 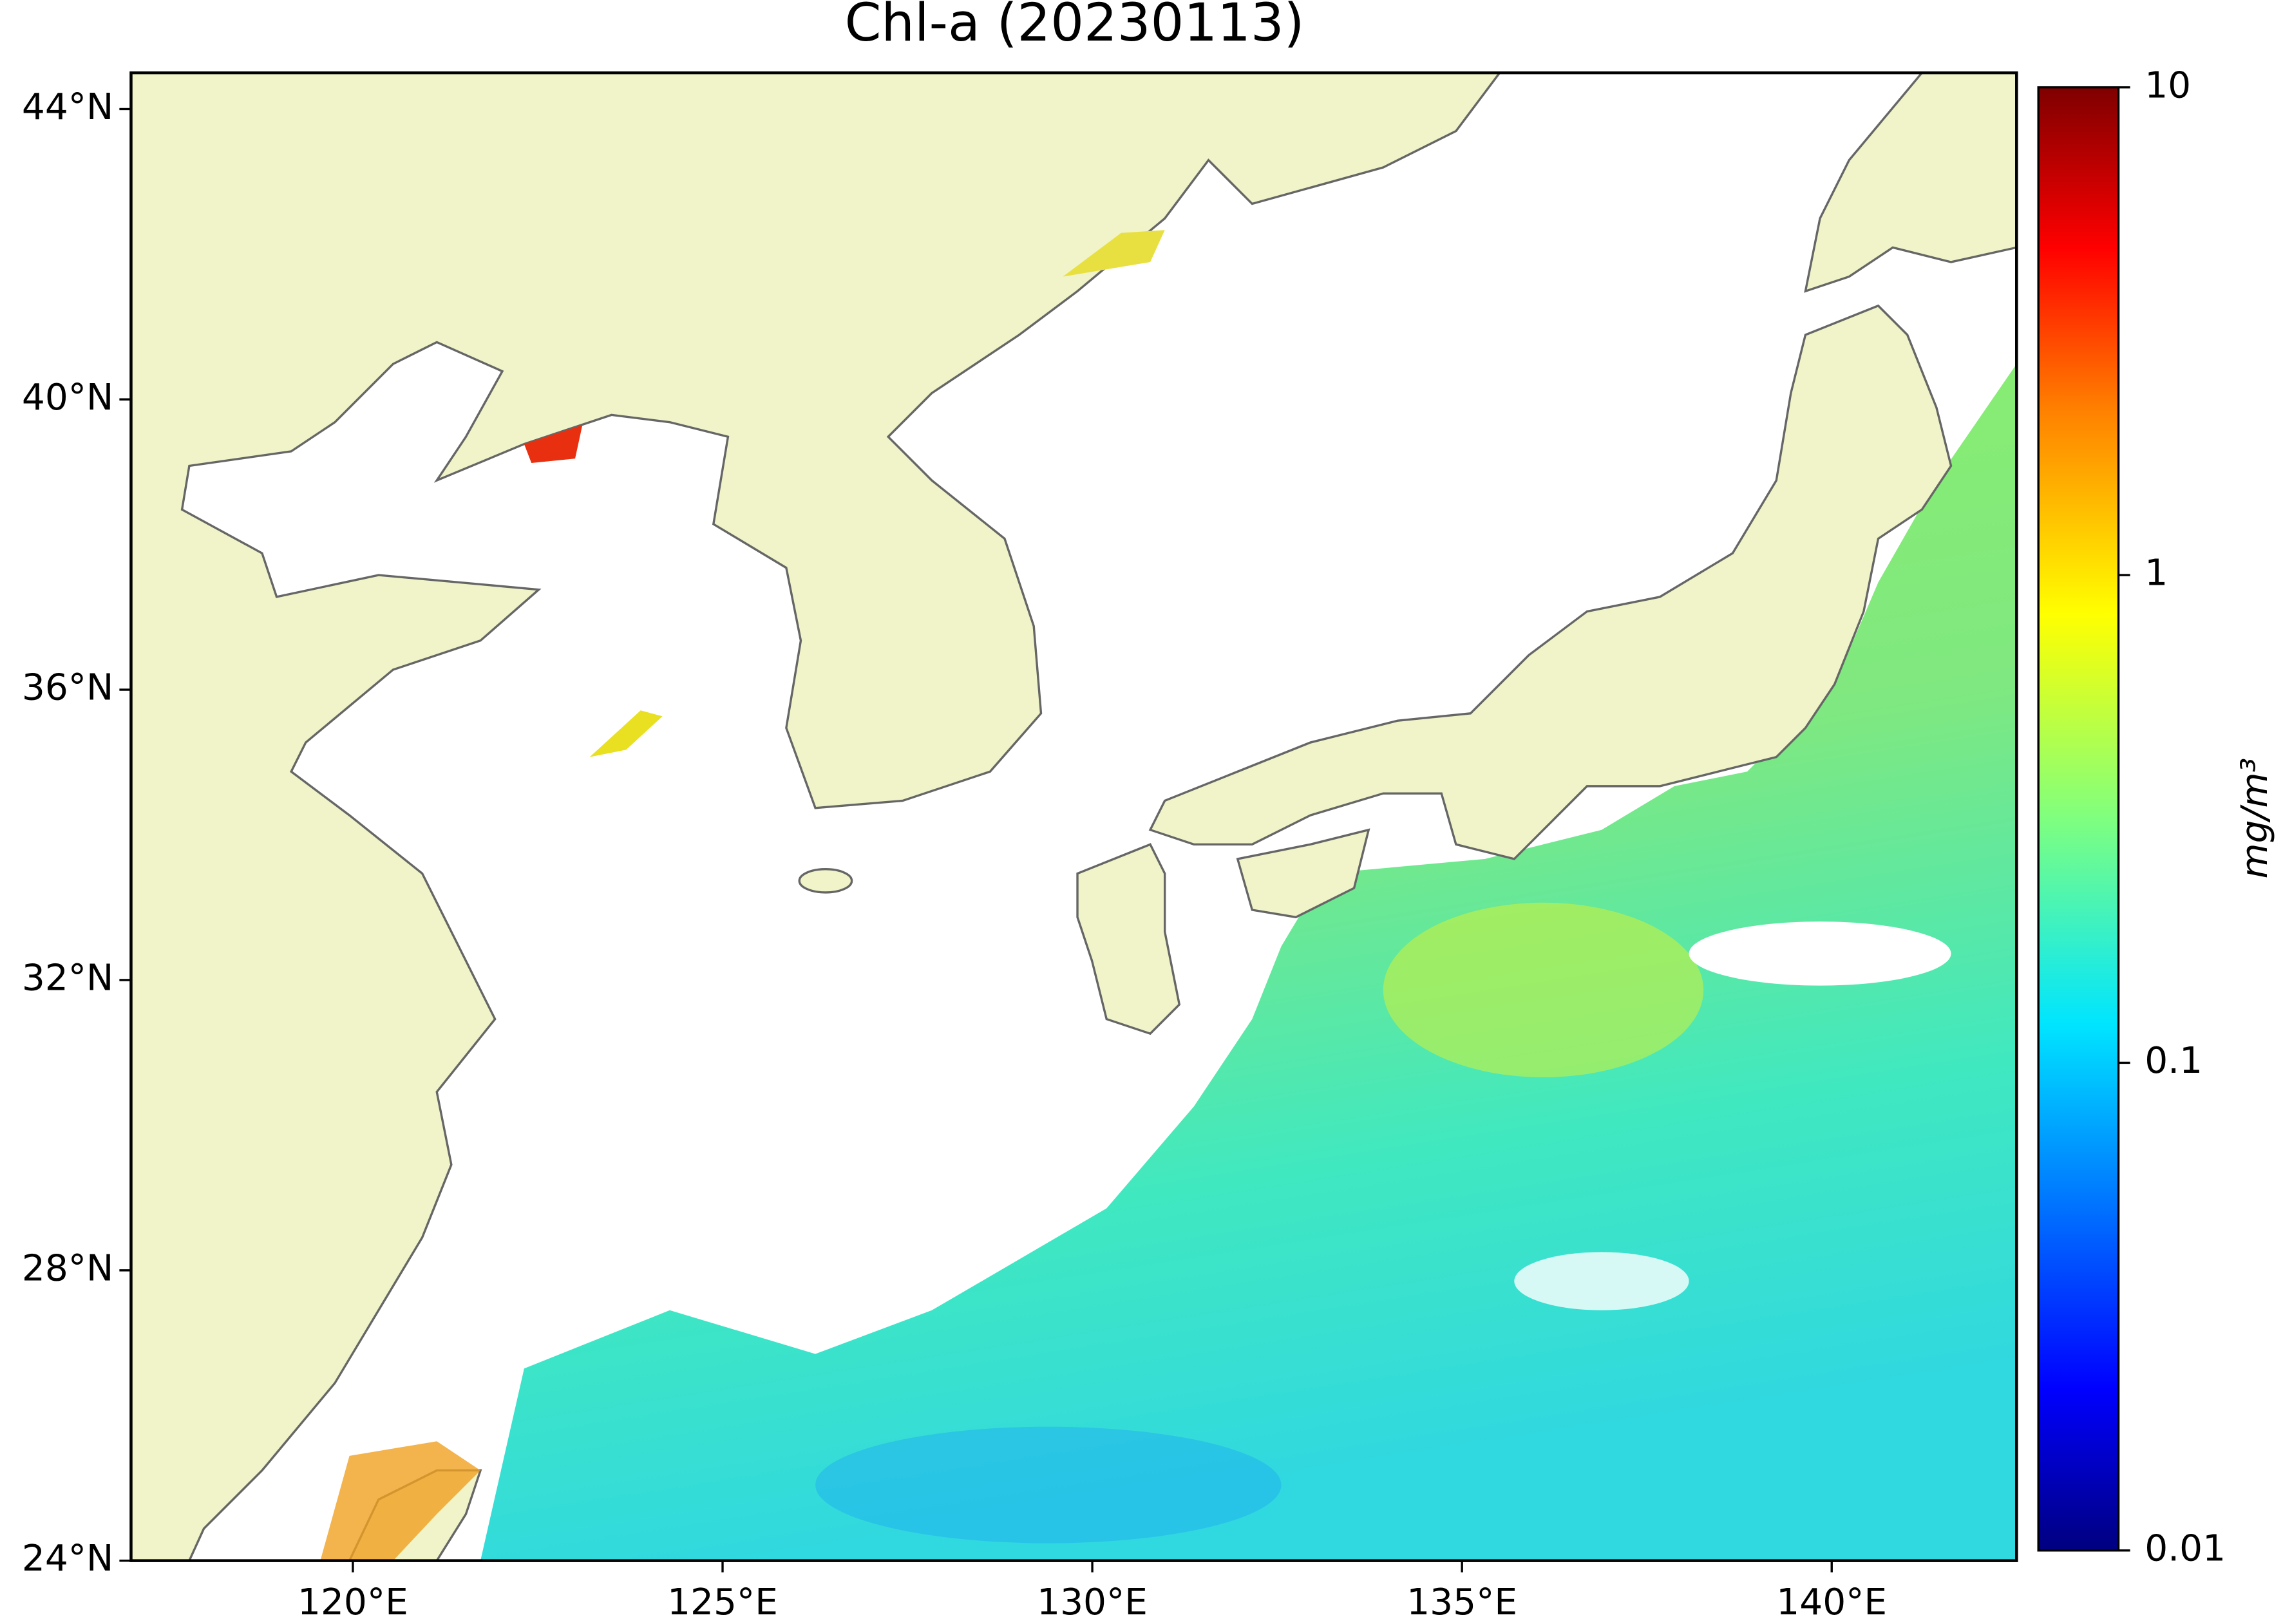 I want to click on shikoku, so click(x=1303, y=873).